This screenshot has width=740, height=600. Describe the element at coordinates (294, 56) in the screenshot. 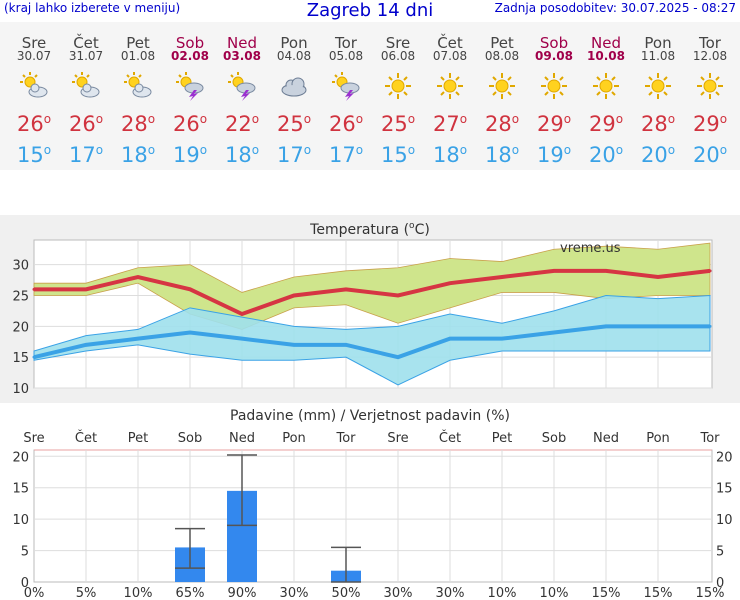

I see `day-date: 04.08` at that location.